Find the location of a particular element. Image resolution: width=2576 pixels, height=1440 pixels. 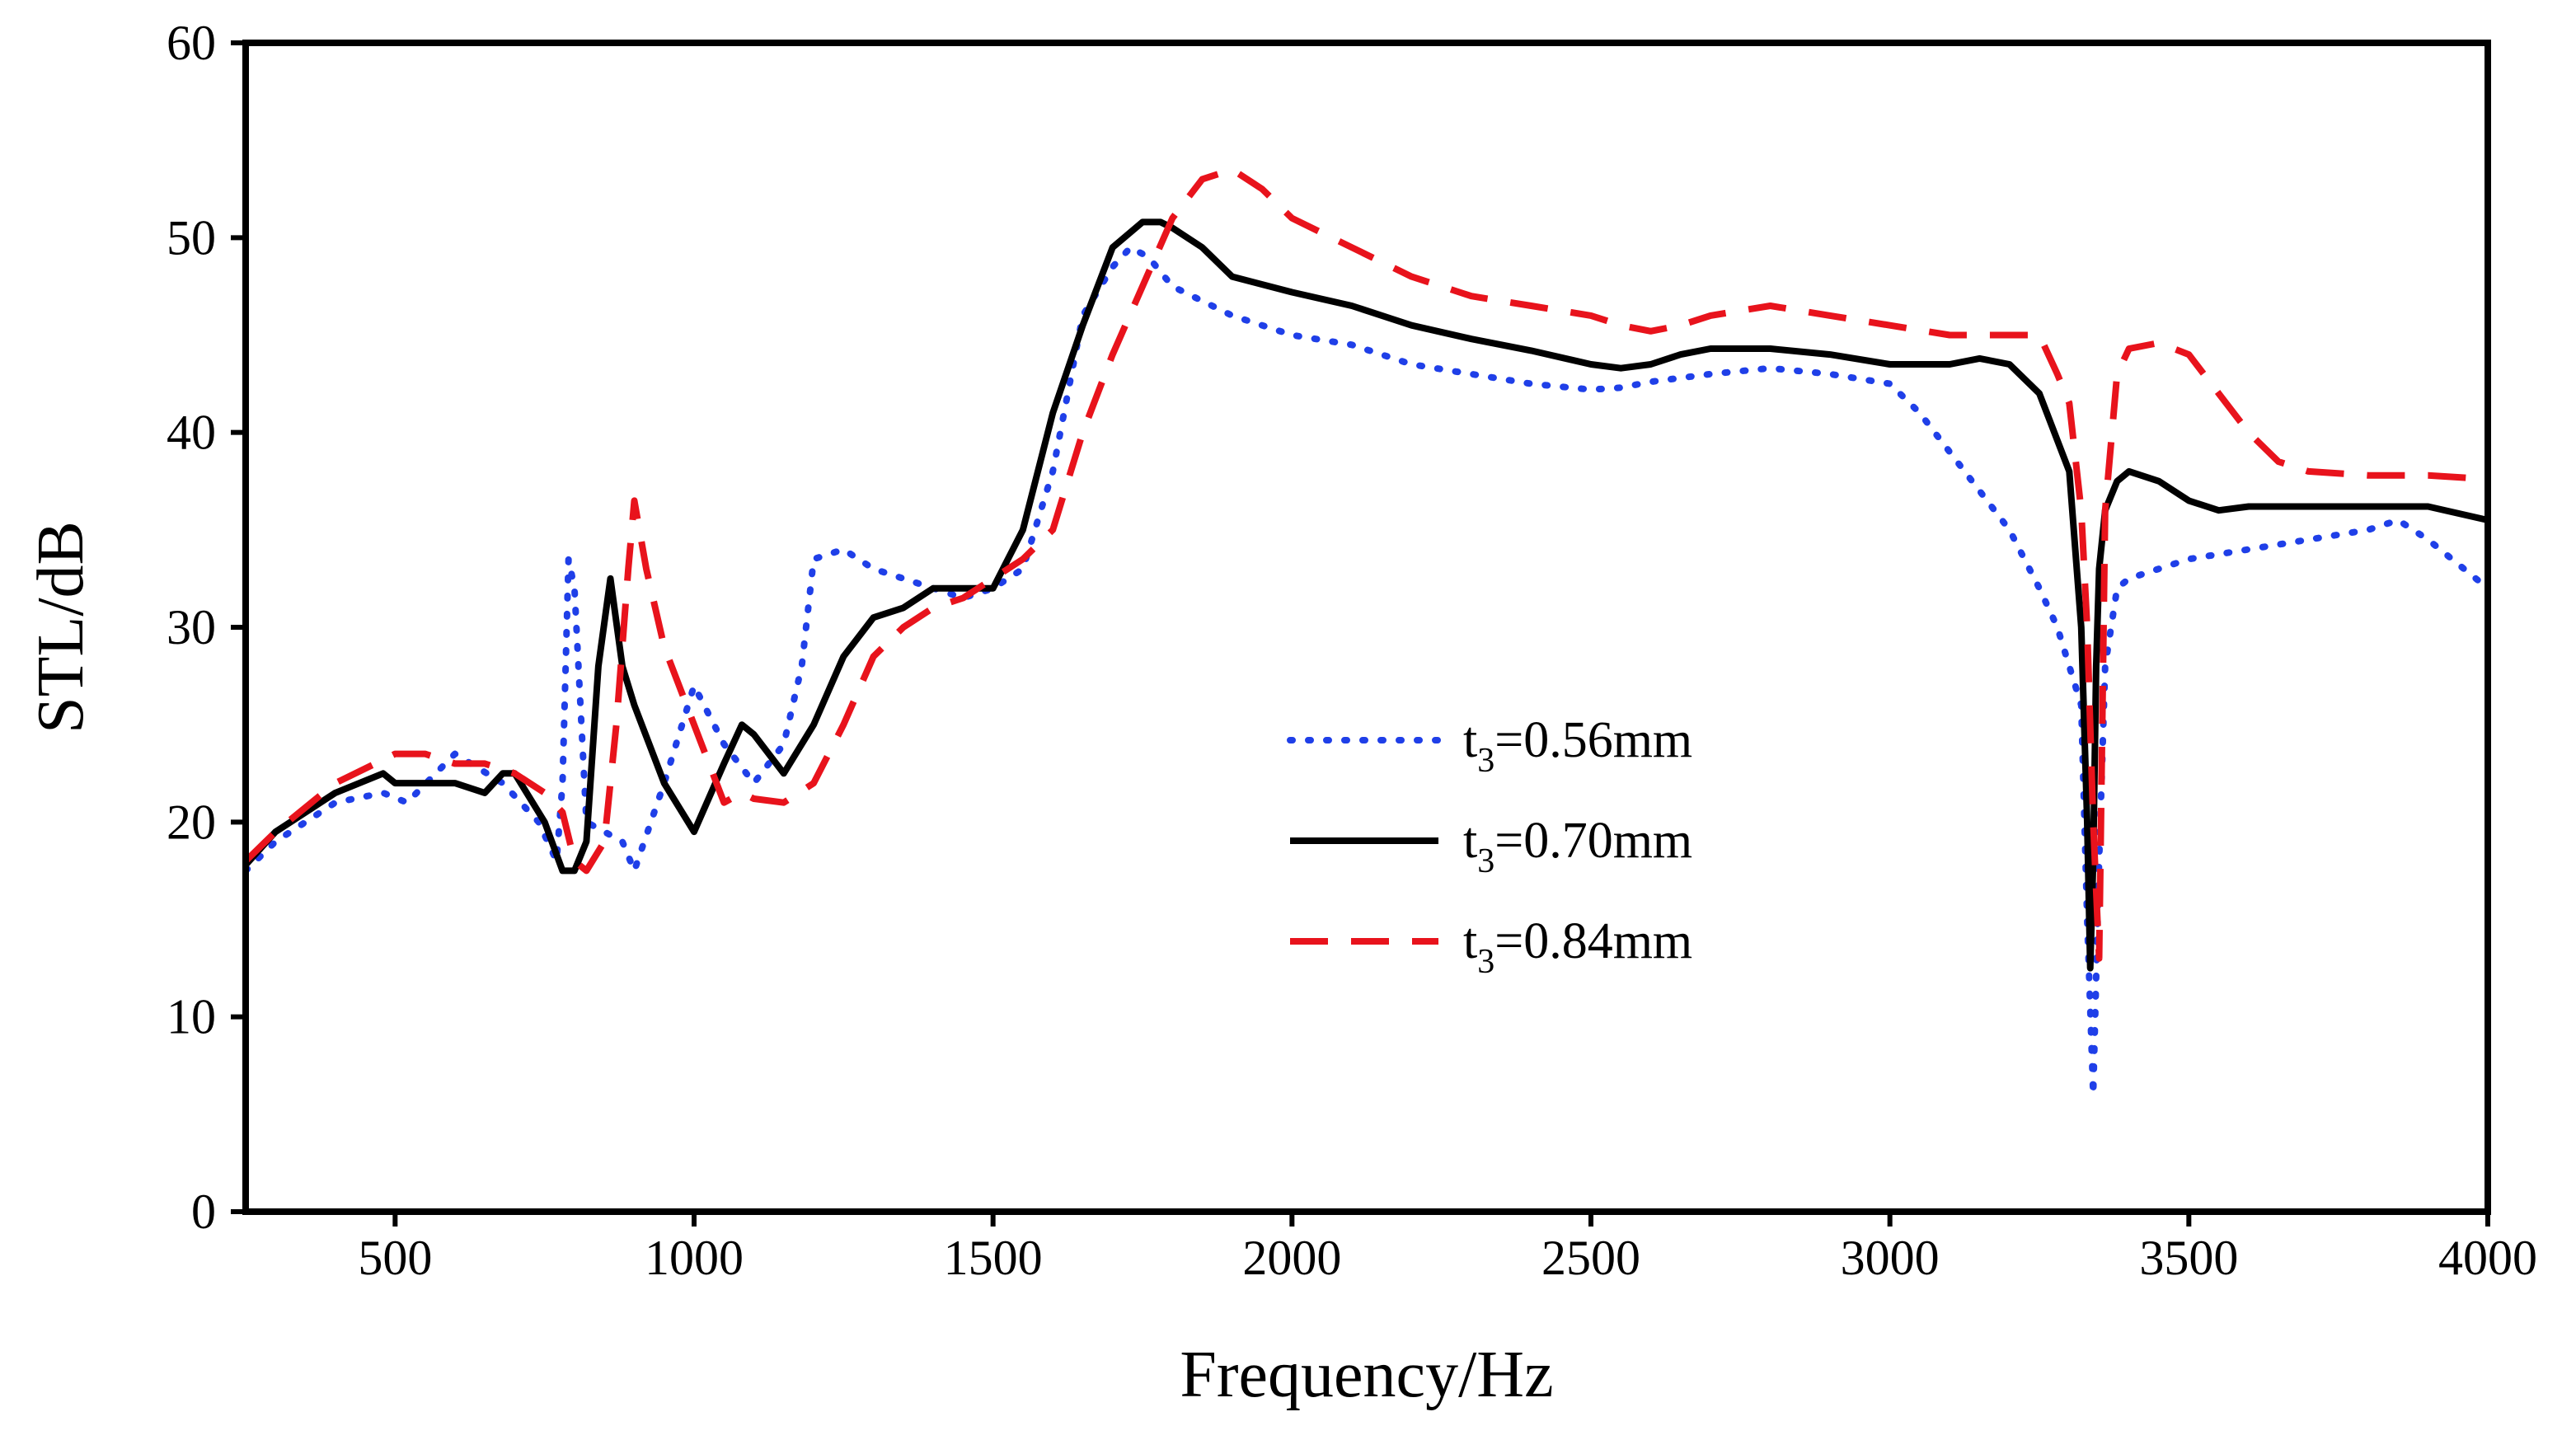

y-tick-label: 40 is located at coordinates (192, 433).